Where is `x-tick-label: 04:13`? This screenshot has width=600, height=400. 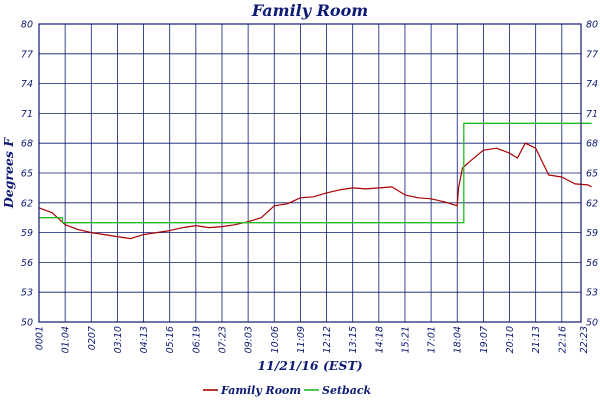
x-tick-label: 04:13 is located at coordinates (144, 339).